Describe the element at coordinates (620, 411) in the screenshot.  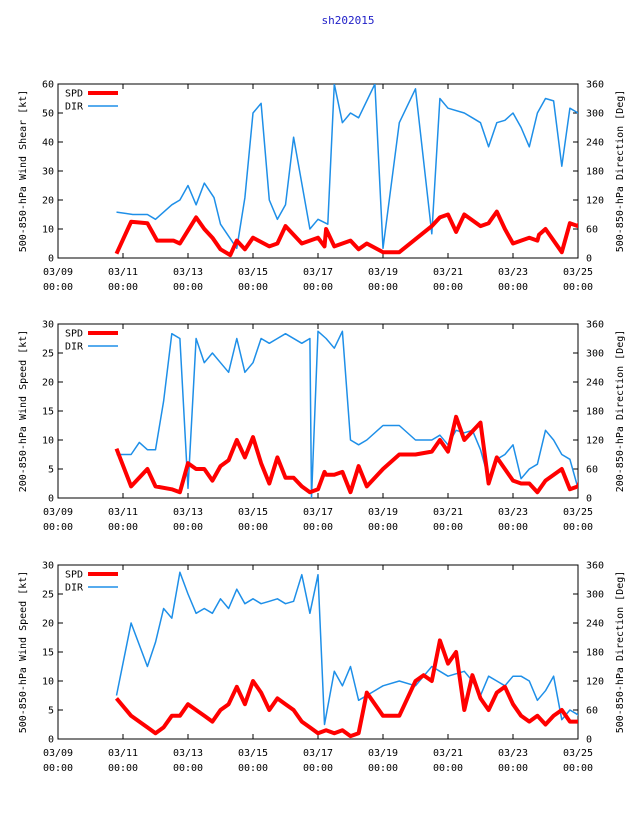
I see `ylabel-right: 200-850-hPa Direction [Deg]` at that location.